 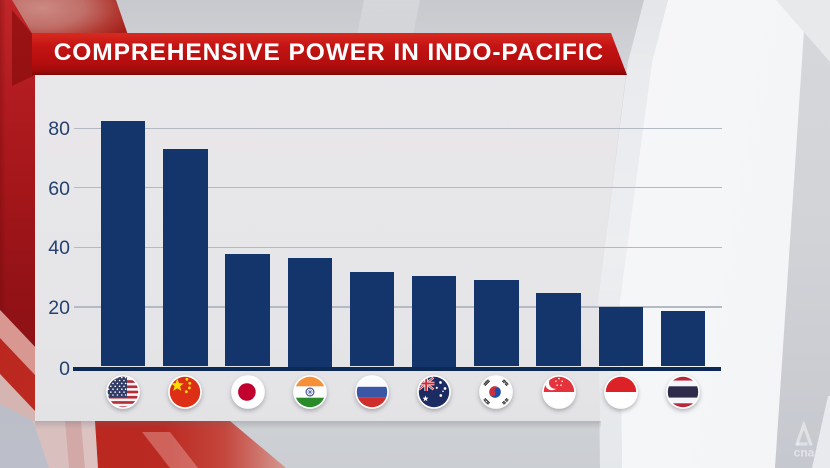 I want to click on svg-text: cna, so click(x=804, y=453).